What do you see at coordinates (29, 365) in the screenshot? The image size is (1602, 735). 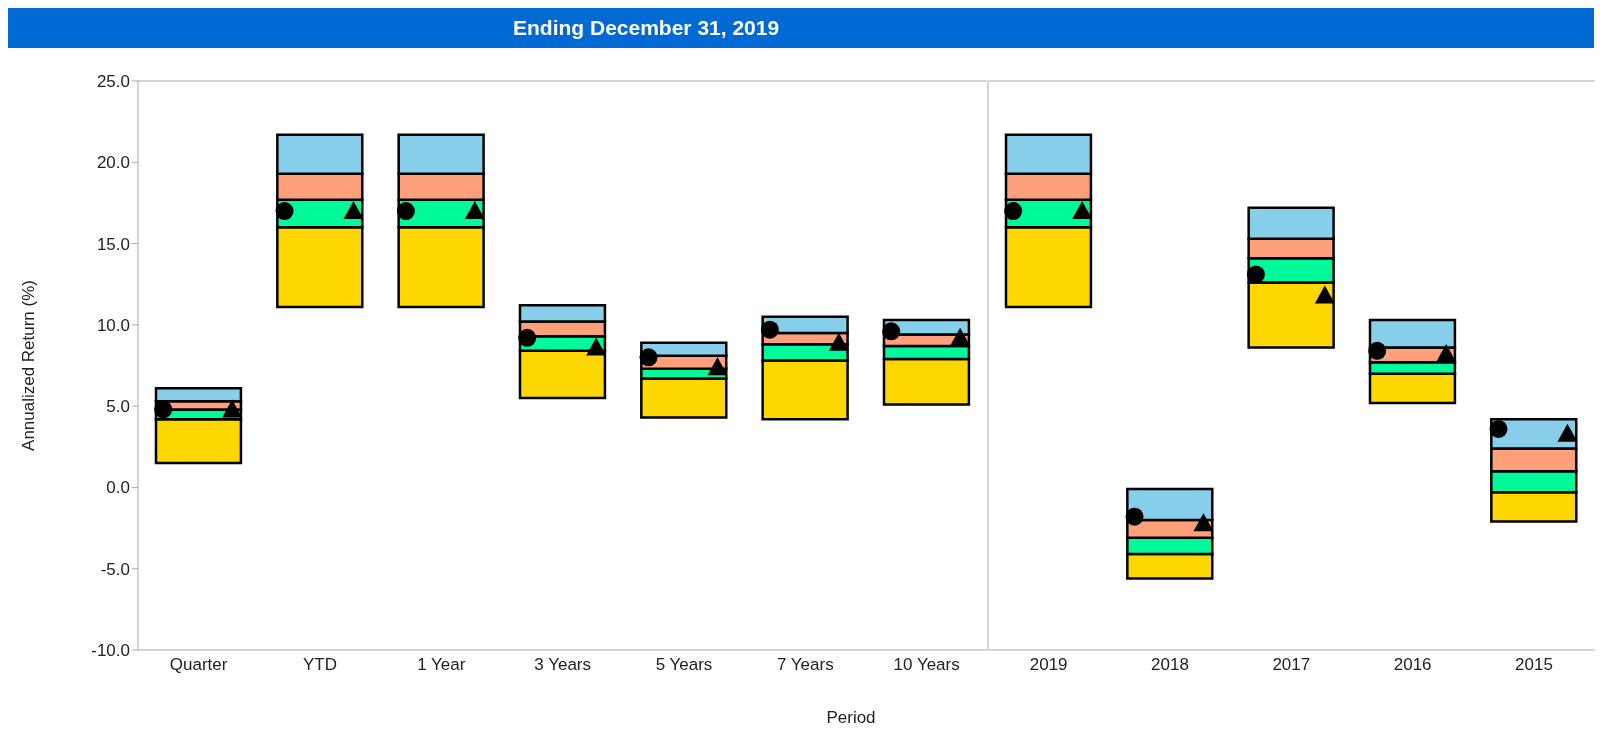 I see `y-axis-title: Annualized Return (%)` at bounding box center [29, 365].